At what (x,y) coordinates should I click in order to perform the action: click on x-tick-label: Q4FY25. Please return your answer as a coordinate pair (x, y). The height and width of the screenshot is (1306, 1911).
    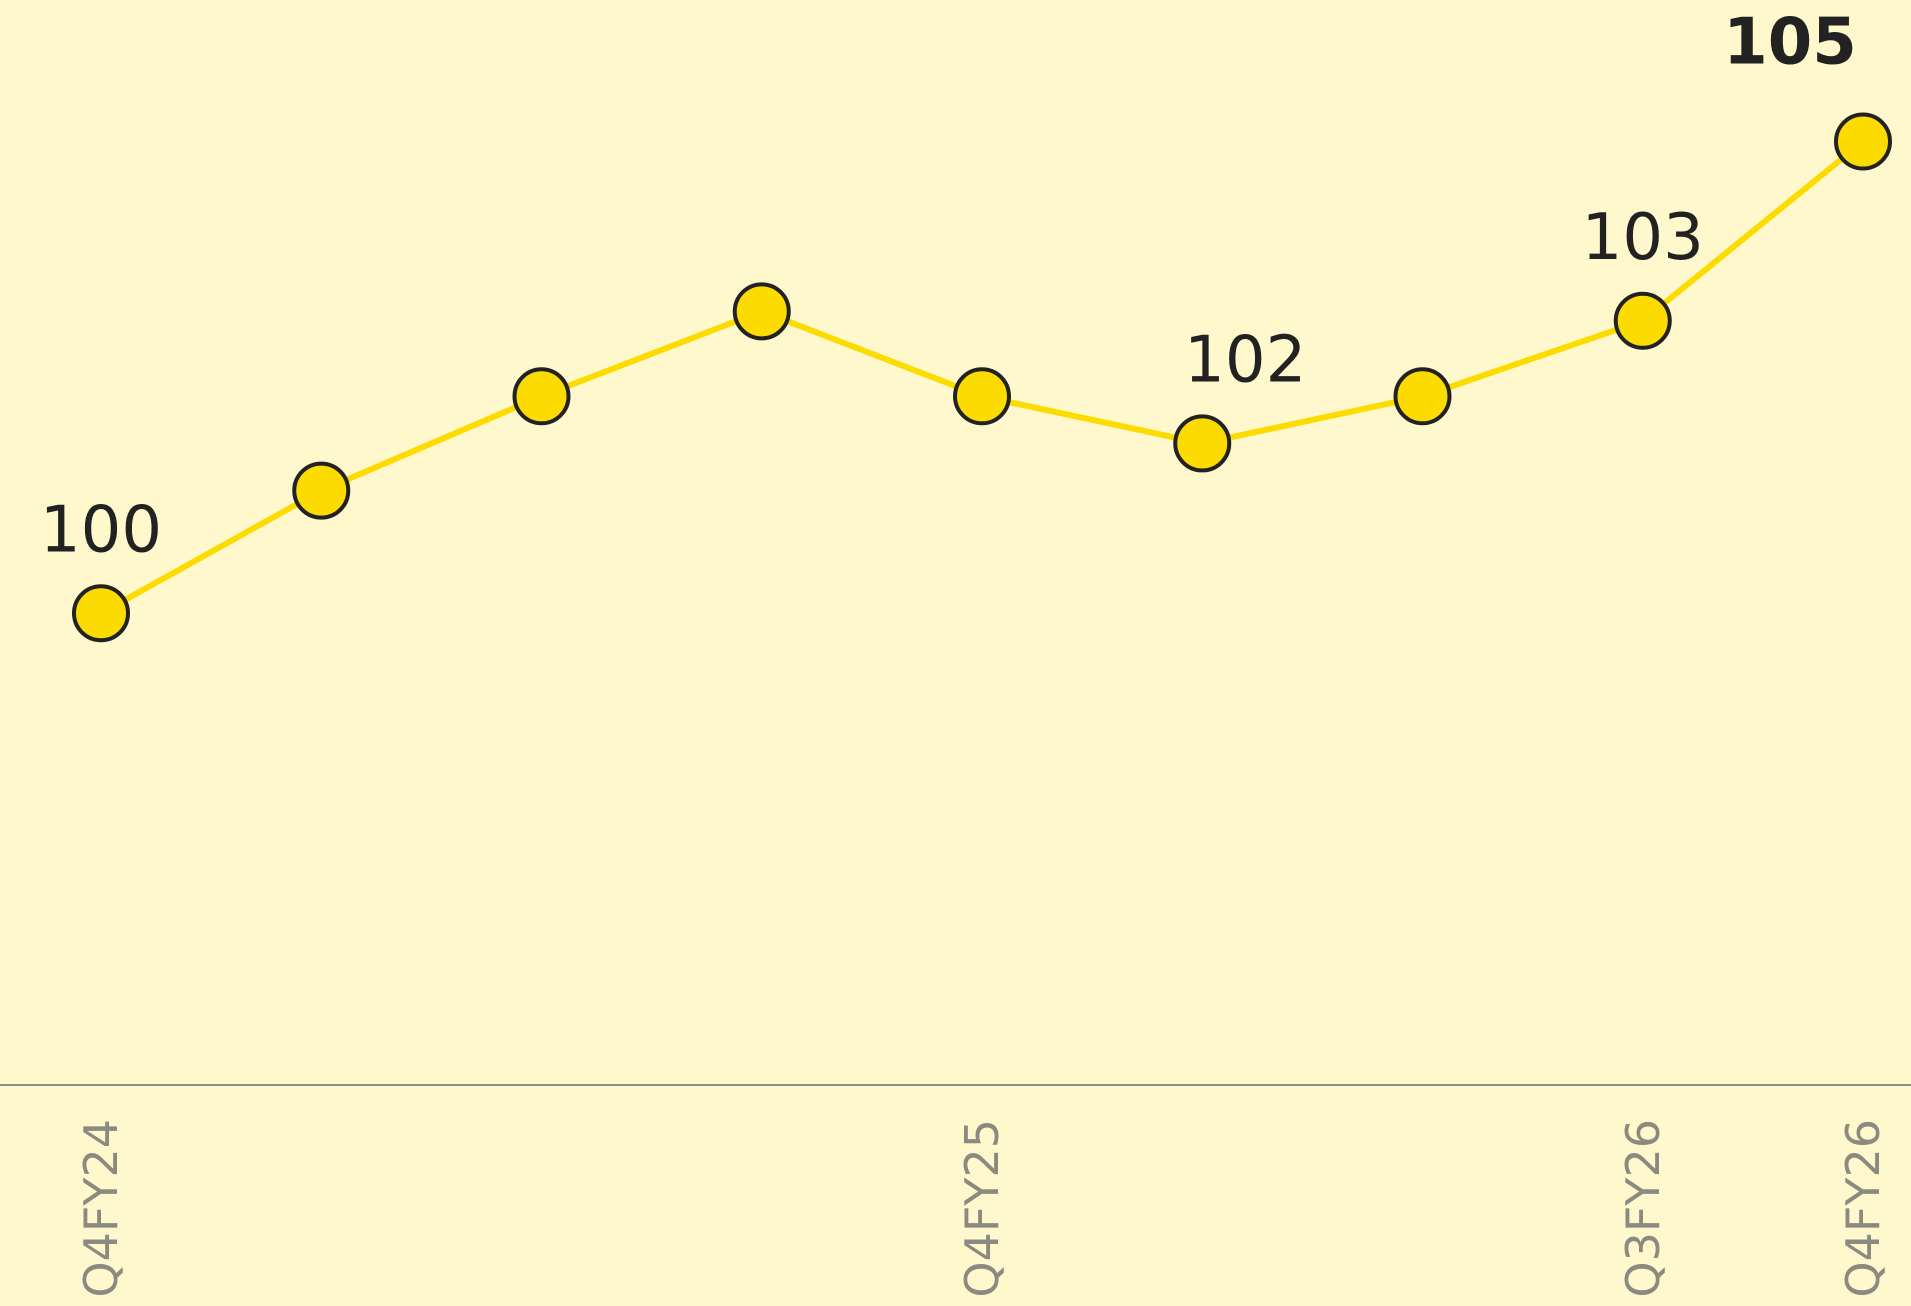
    Looking at the image, I should click on (982, 1208).